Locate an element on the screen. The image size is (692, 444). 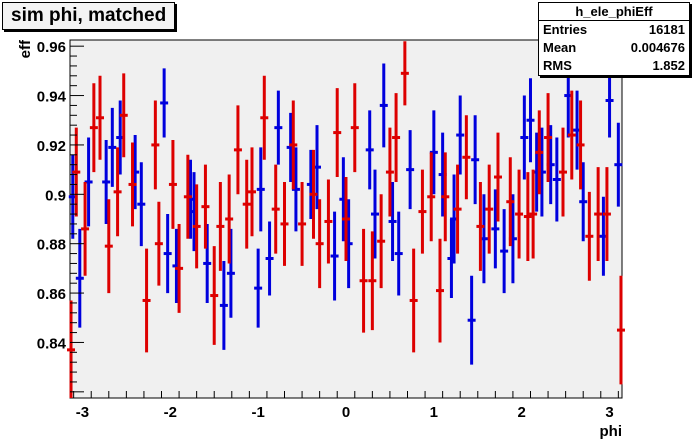
x-tick-label: -2 is located at coordinates (170, 412).